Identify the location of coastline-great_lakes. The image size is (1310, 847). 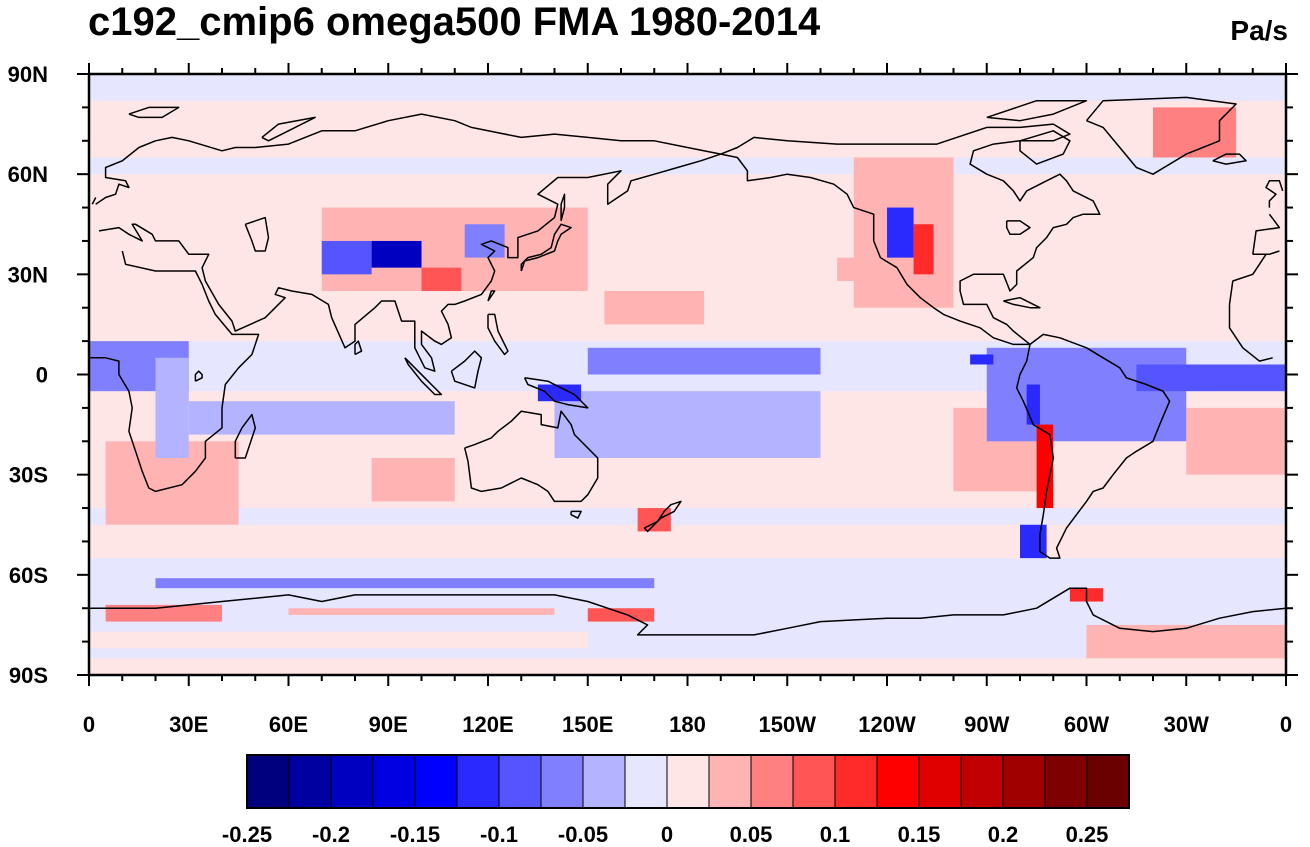
(1018, 228).